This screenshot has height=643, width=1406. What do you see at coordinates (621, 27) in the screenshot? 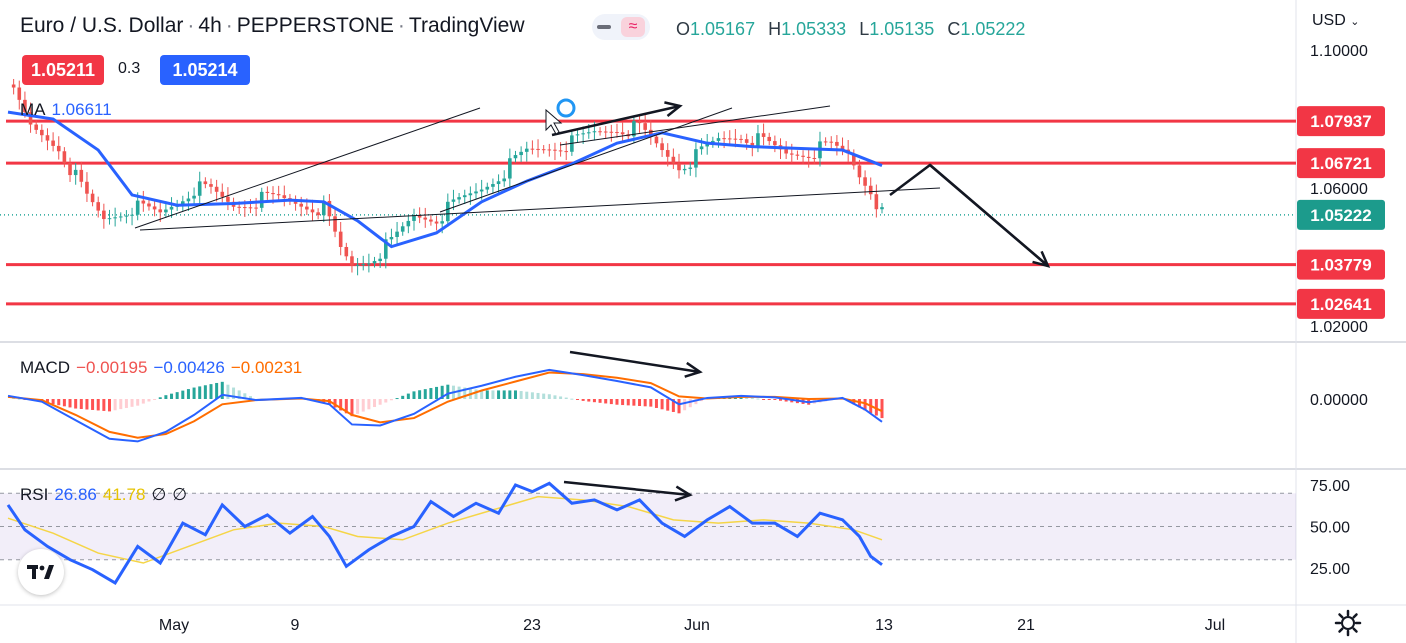
I see `chart-style-toggle: ≈` at bounding box center [621, 27].